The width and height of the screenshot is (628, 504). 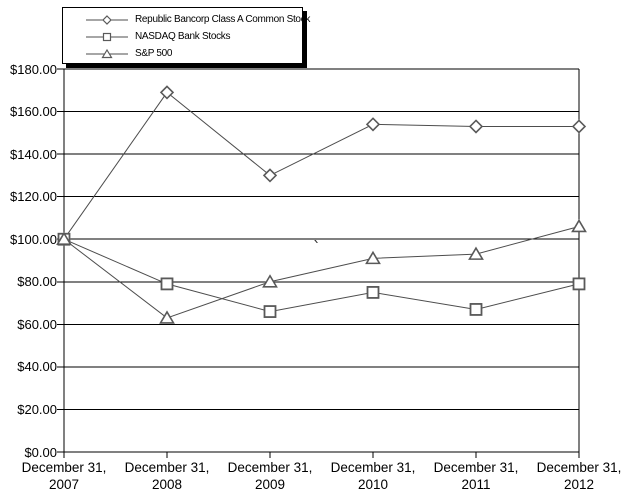 What do you see at coordinates (107, 53) in the screenshot?
I see `legend-triangle-marker-icon` at bounding box center [107, 53].